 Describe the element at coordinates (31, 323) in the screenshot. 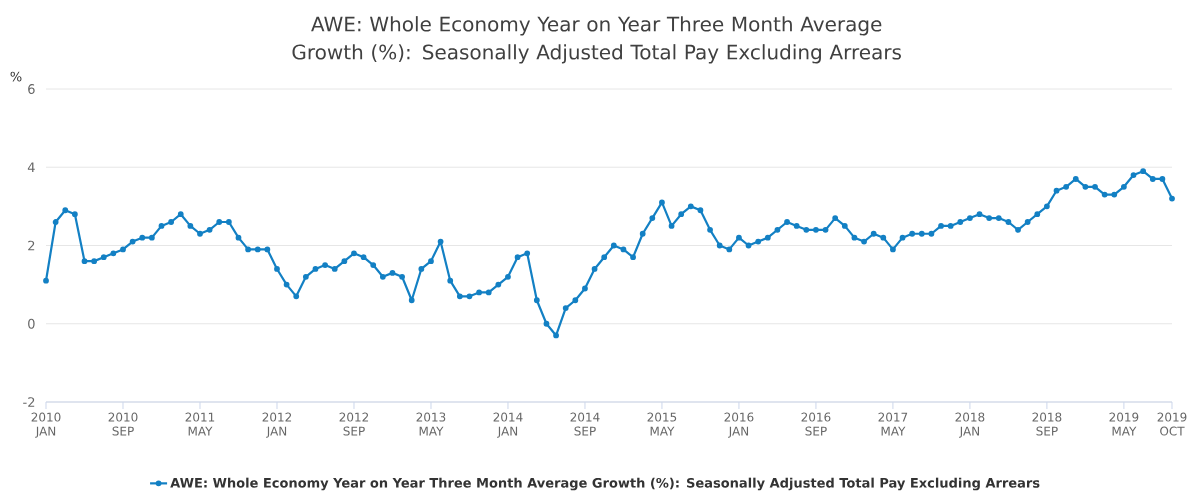

I see `y-tick-label: 0` at that location.